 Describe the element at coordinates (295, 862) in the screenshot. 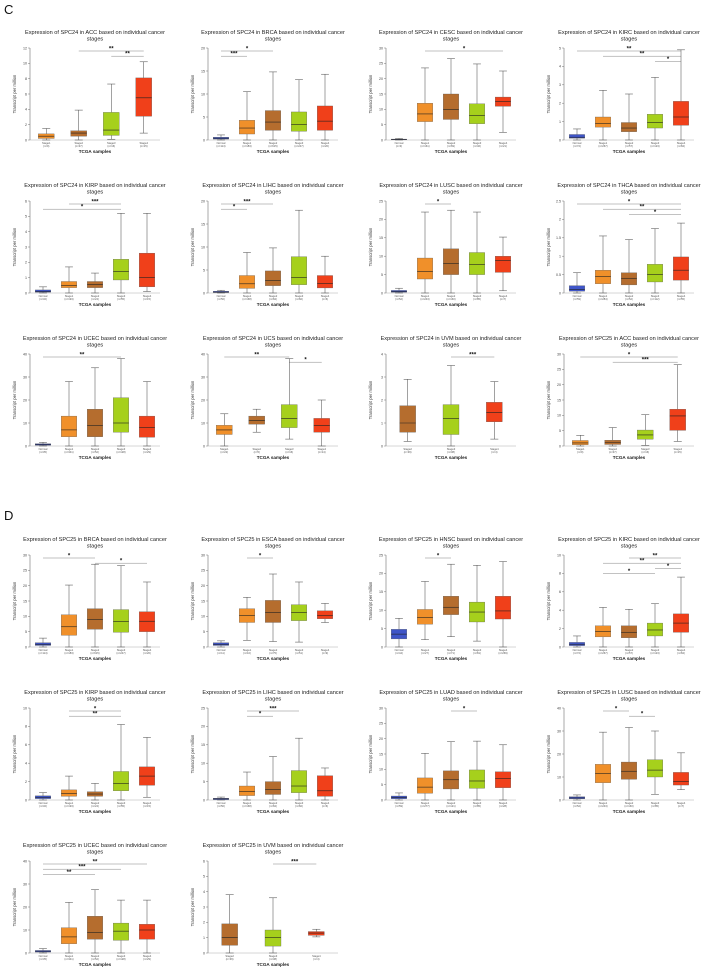

I see `significance-label: ***` at that location.